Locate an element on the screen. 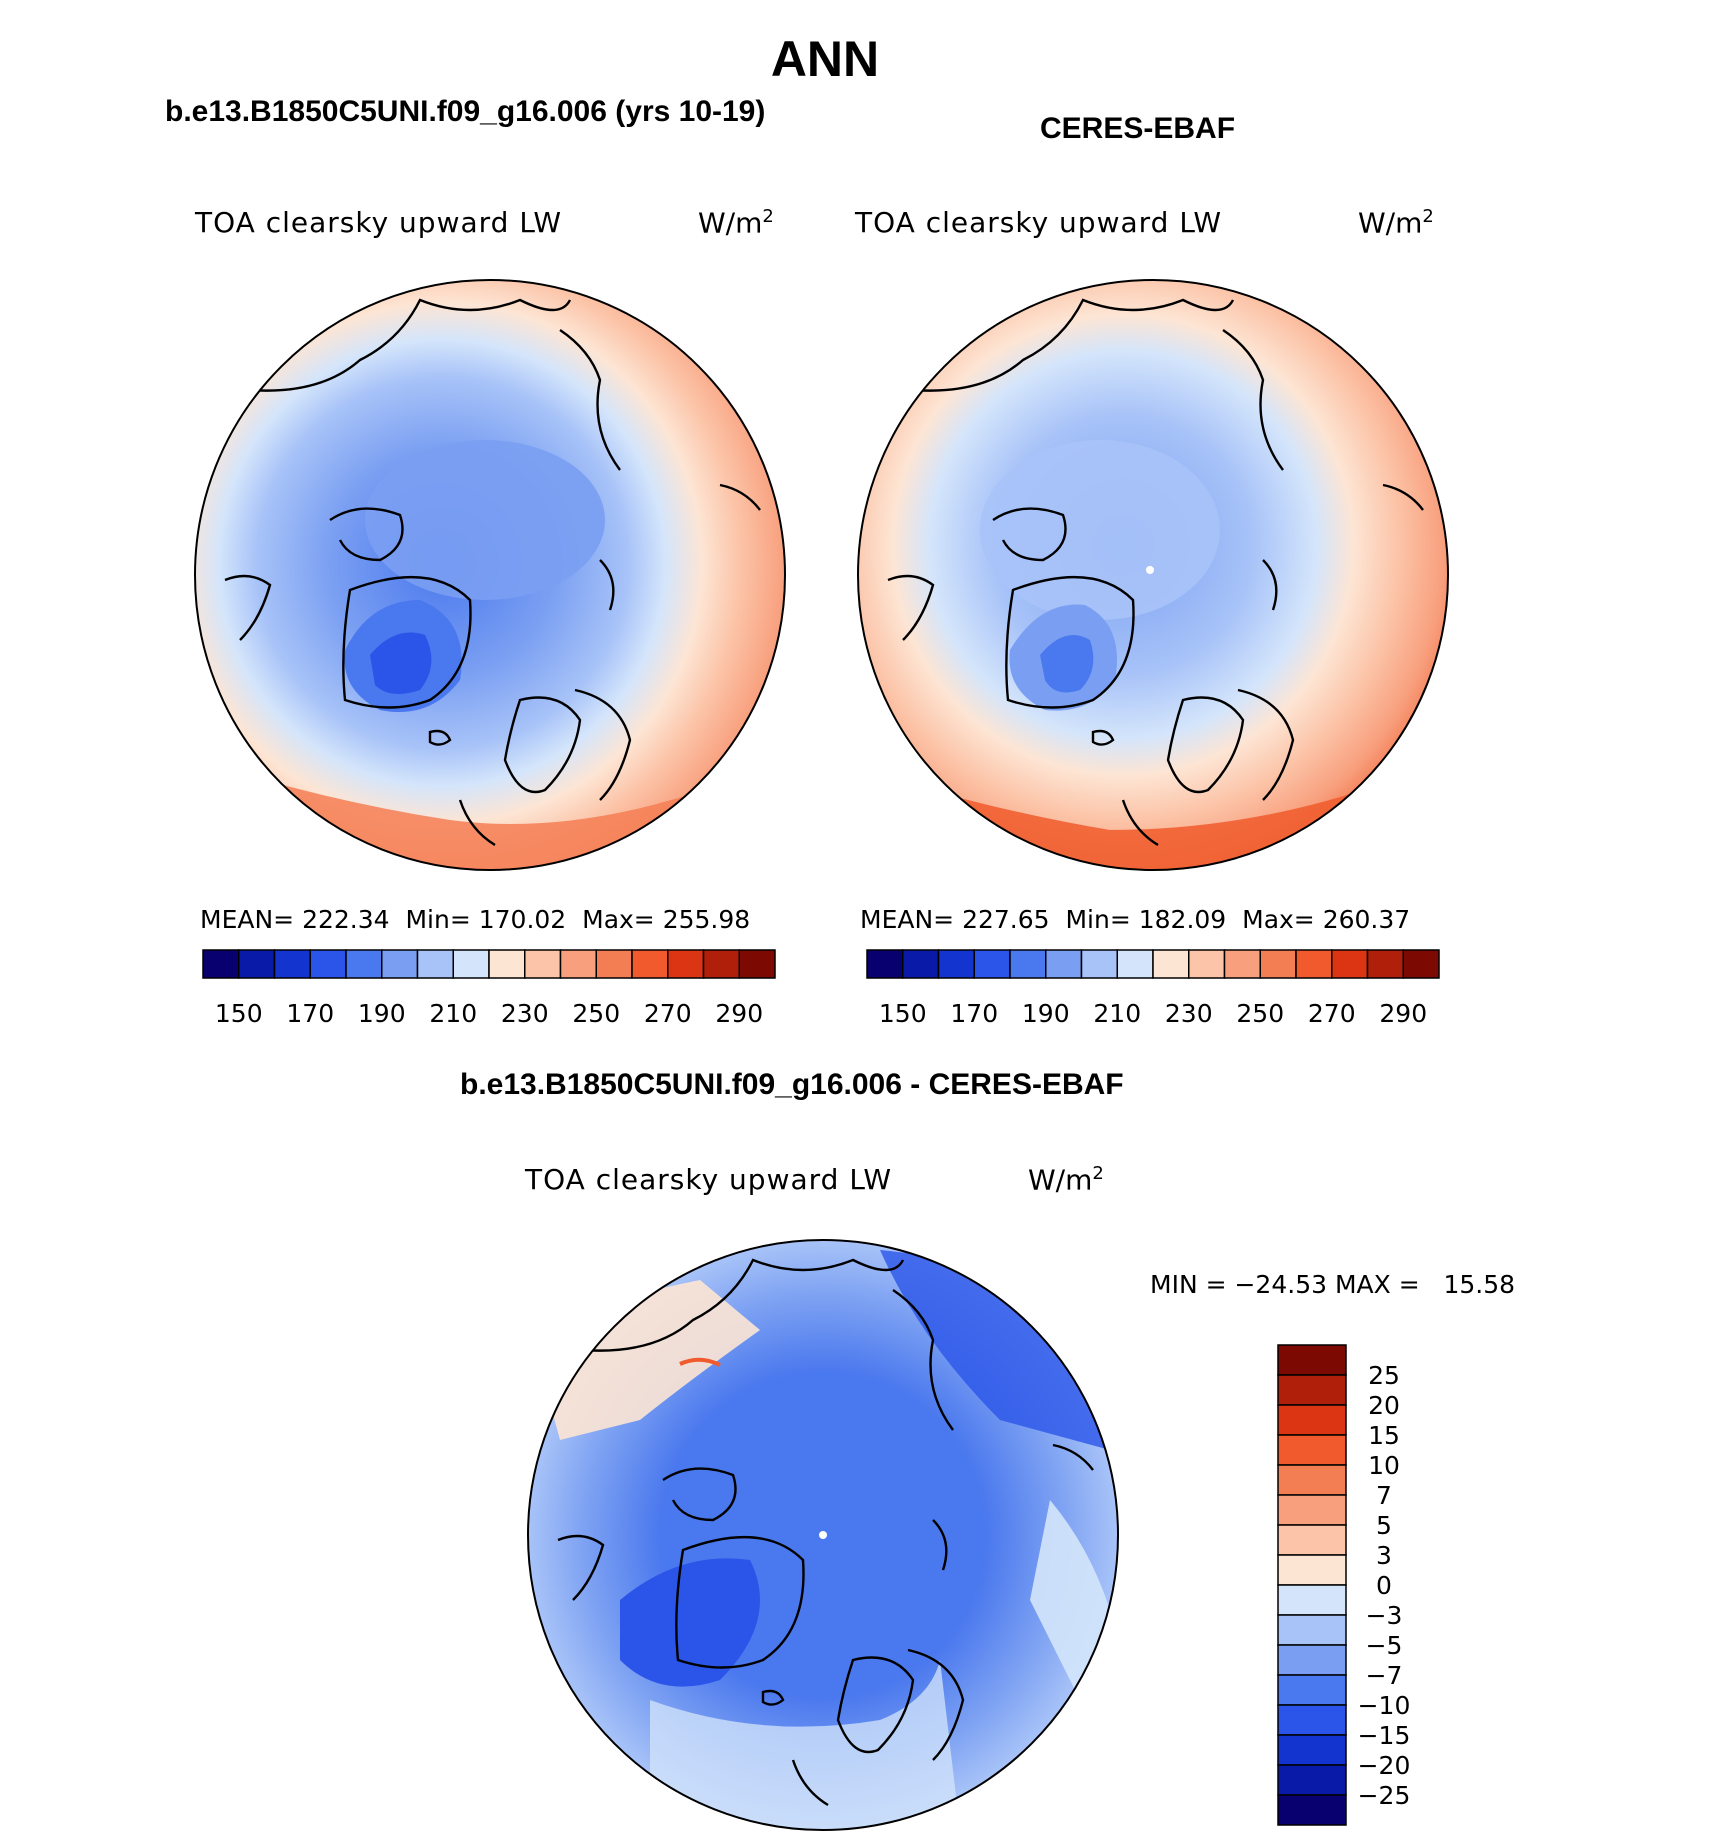  obs-colorbar-tick-label: 150 is located at coordinates (903, 1013).